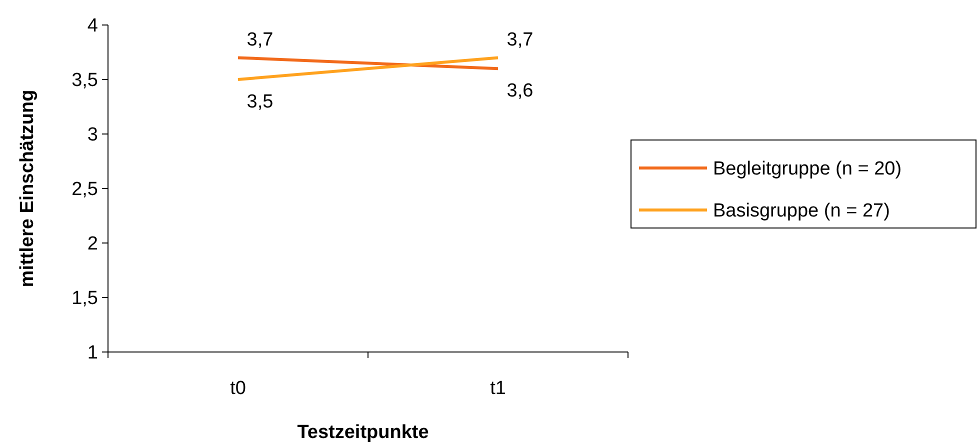 The height and width of the screenshot is (446, 979). What do you see at coordinates (92, 353) in the screenshot?
I see `y-tick-label: 1` at bounding box center [92, 353].